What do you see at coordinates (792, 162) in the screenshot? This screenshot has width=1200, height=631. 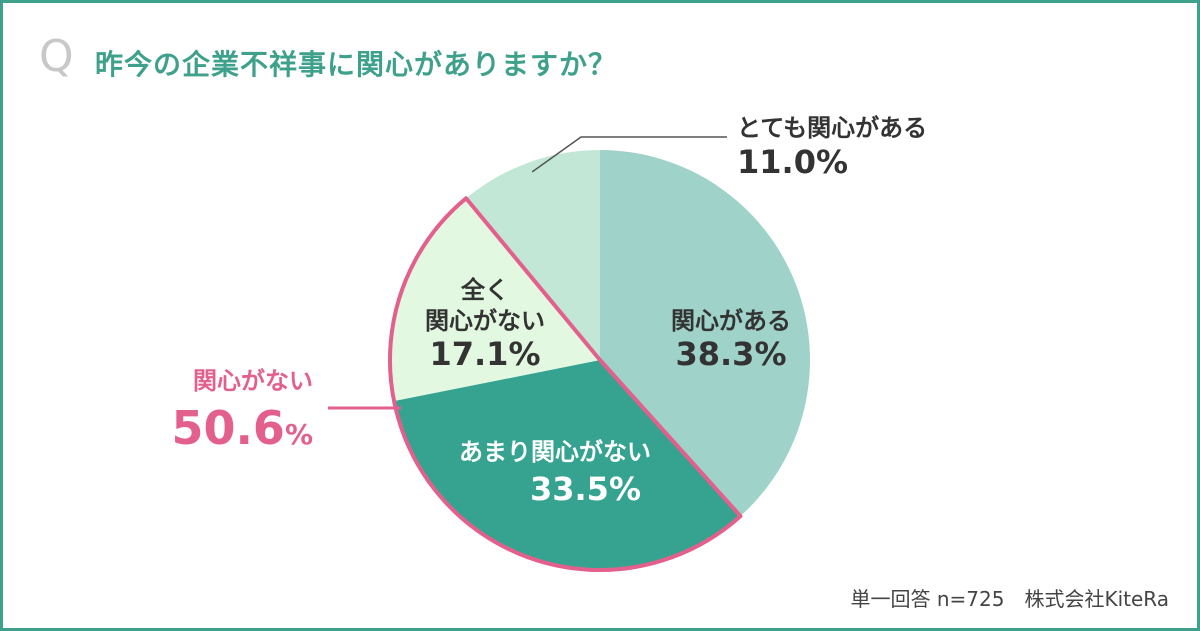 I see `value-very-interested: 11.0%` at bounding box center [792, 162].